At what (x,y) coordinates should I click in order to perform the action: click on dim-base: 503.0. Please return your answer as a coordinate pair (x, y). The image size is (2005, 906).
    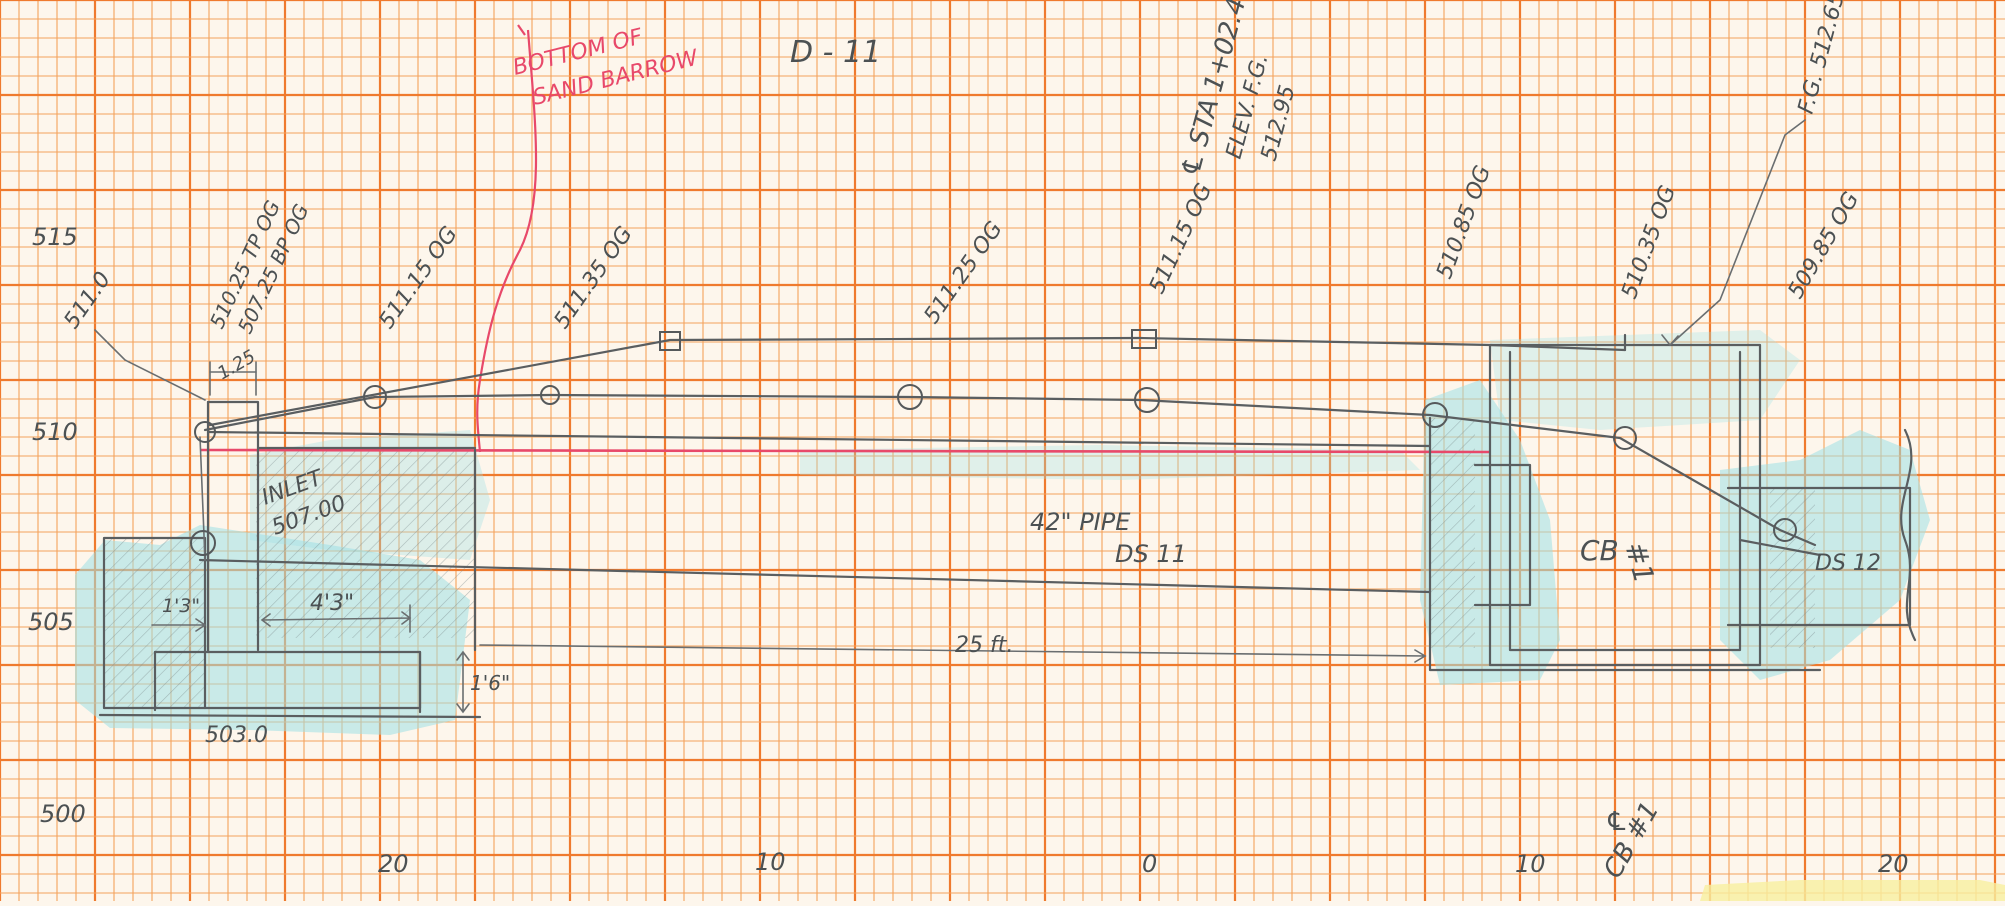
    Looking at the image, I should click on (236, 735).